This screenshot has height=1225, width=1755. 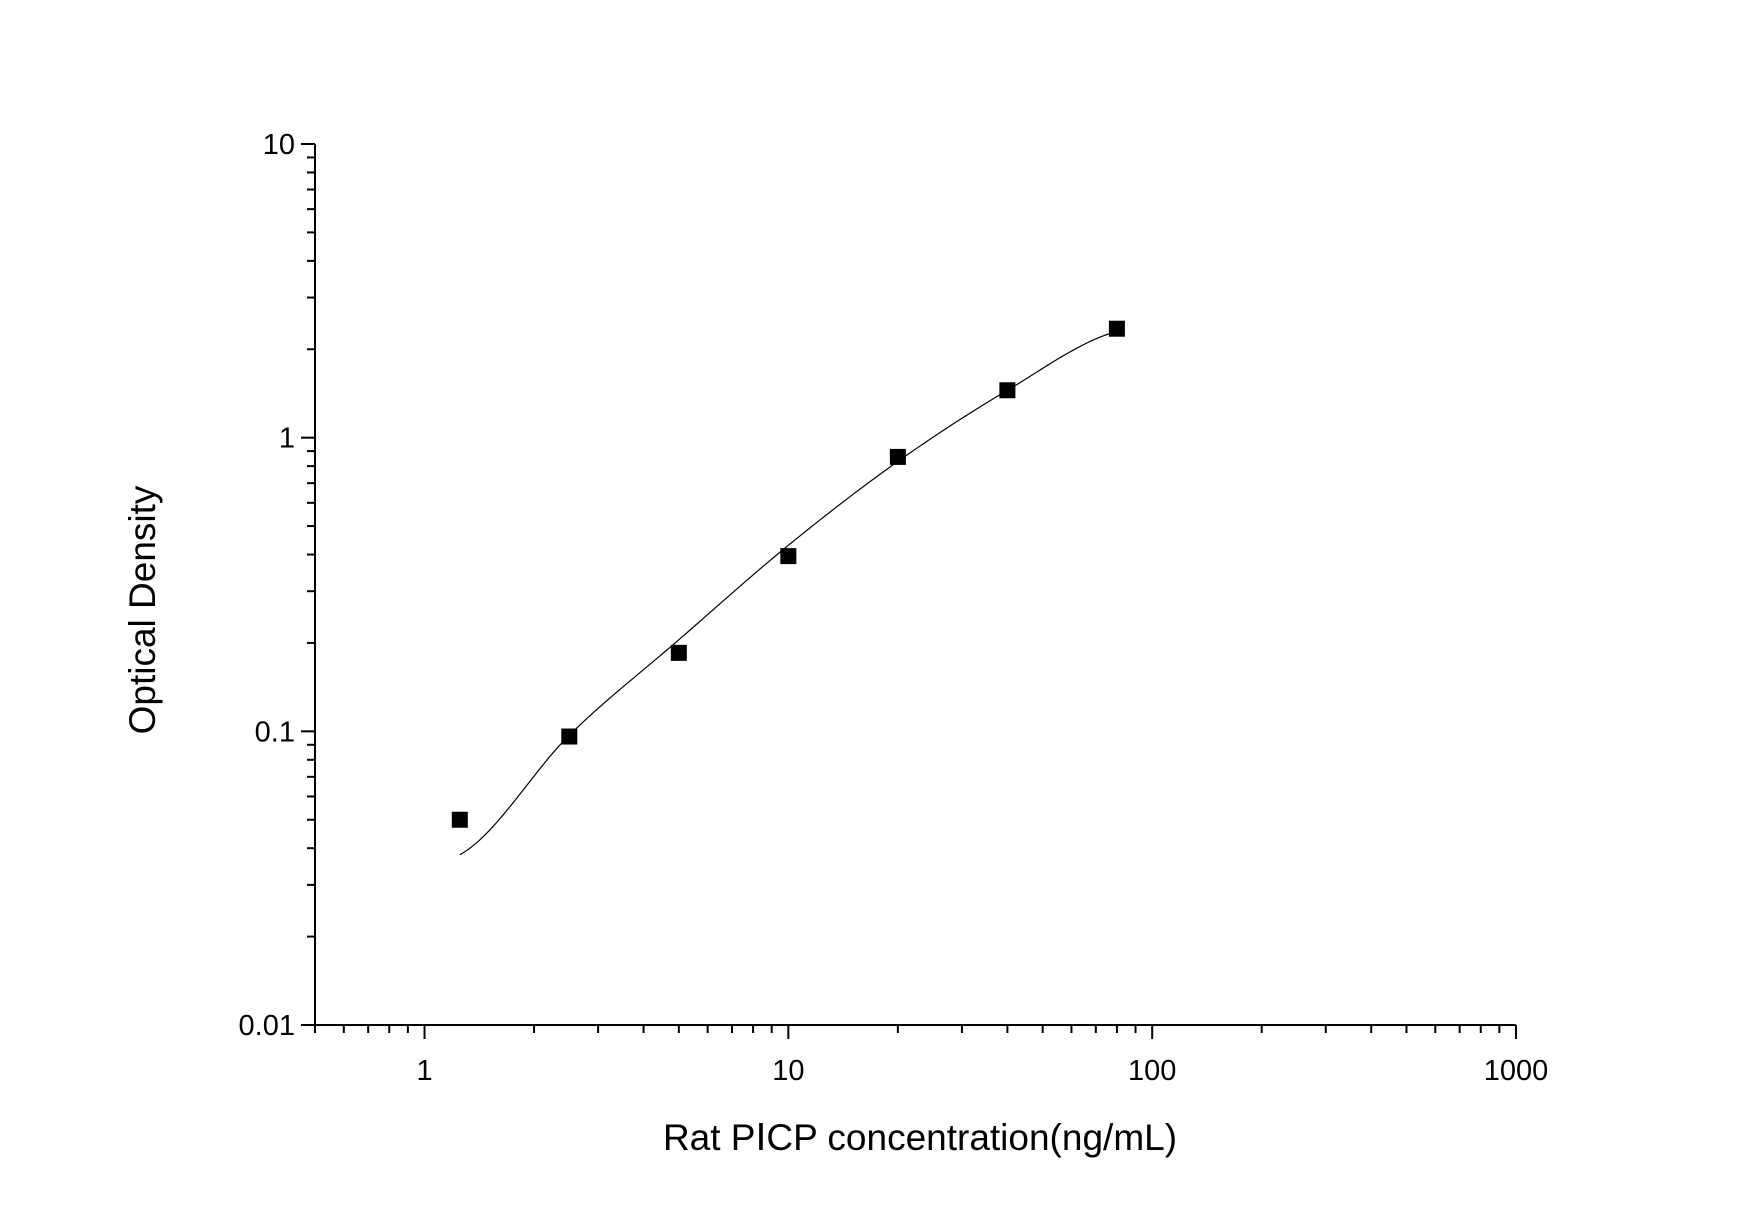 I want to click on y-axis-title: Optical Density, so click(x=142, y=609).